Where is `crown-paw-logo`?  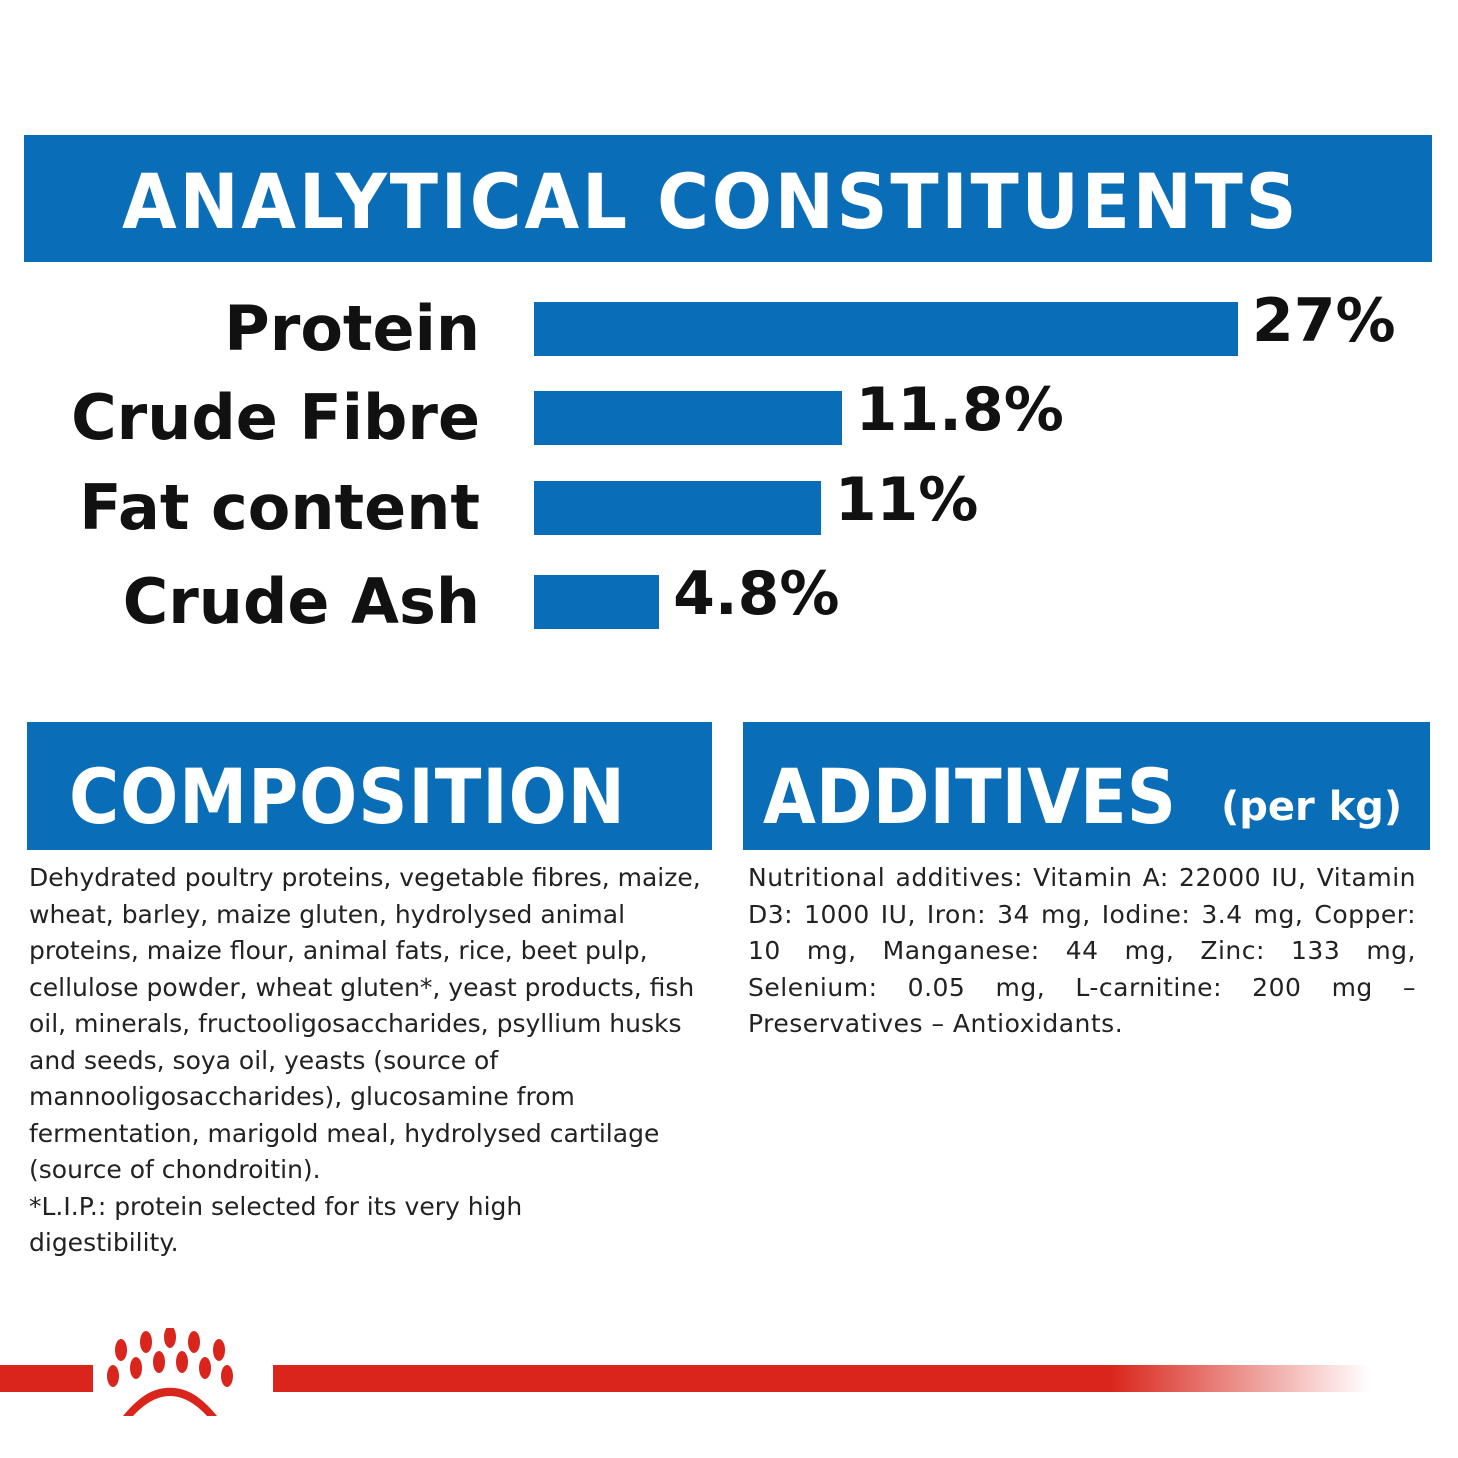
crown-paw-logo is located at coordinates (183, 1377).